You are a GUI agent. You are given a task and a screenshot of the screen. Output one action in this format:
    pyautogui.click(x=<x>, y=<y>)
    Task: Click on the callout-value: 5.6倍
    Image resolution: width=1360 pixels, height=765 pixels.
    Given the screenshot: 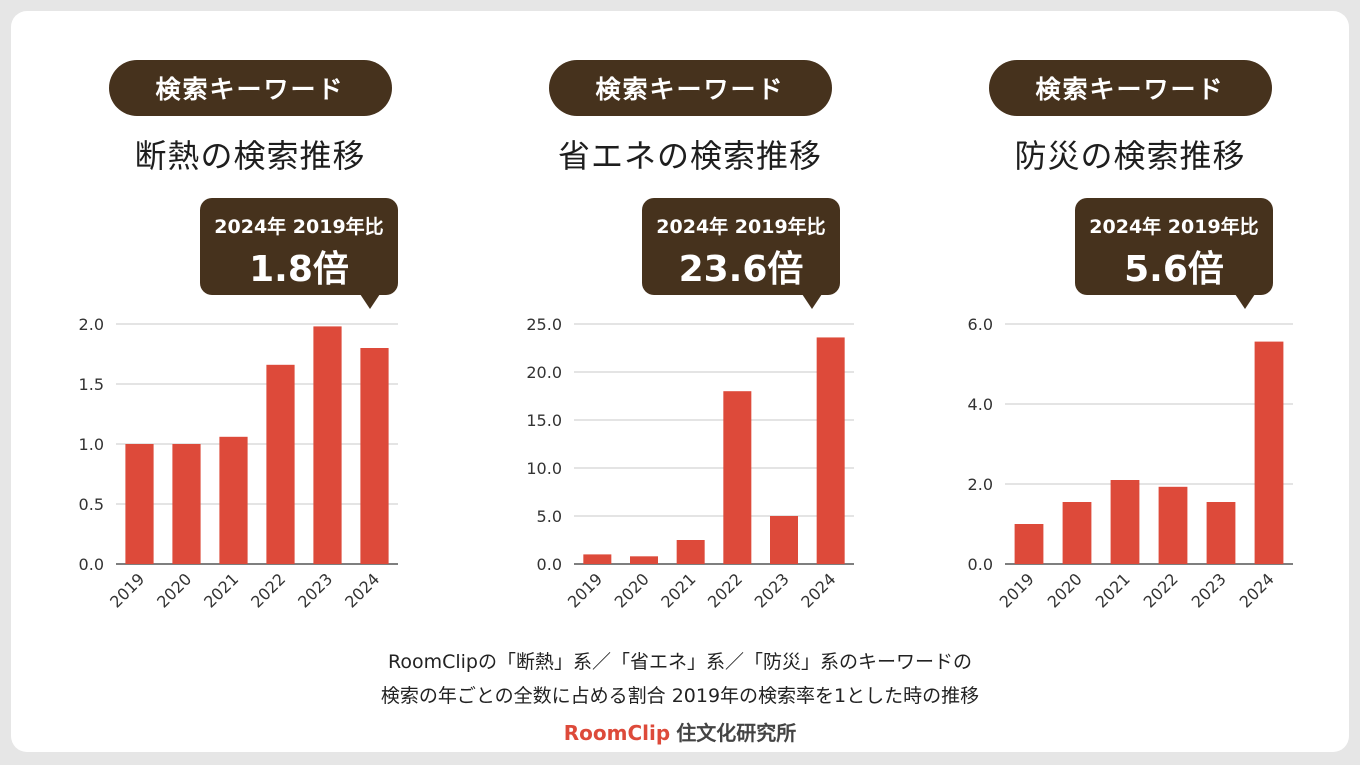 What is the action you would take?
    pyautogui.click(x=1174, y=269)
    